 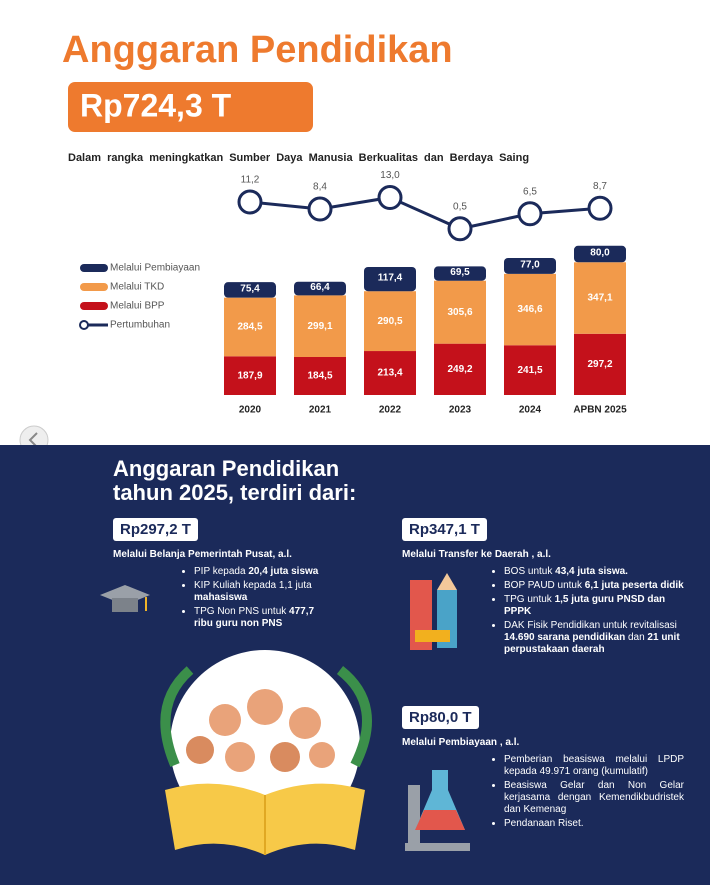 I want to click on total-box, so click(x=190, y=107).